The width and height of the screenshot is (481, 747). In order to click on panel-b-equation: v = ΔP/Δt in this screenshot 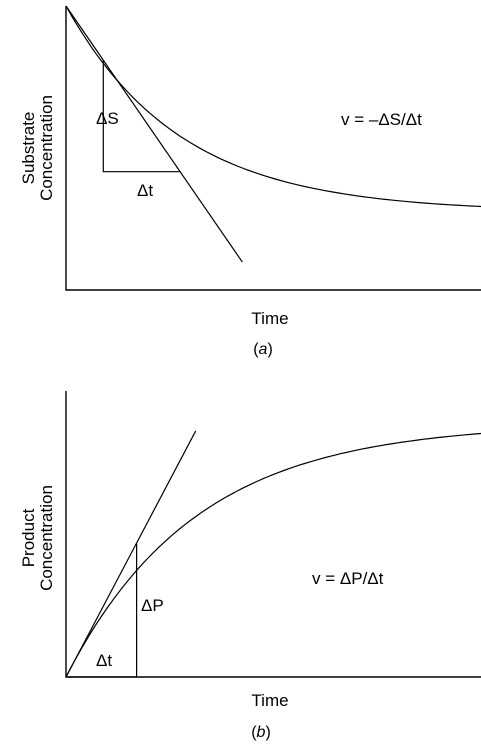, I will do `click(348, 578)`.